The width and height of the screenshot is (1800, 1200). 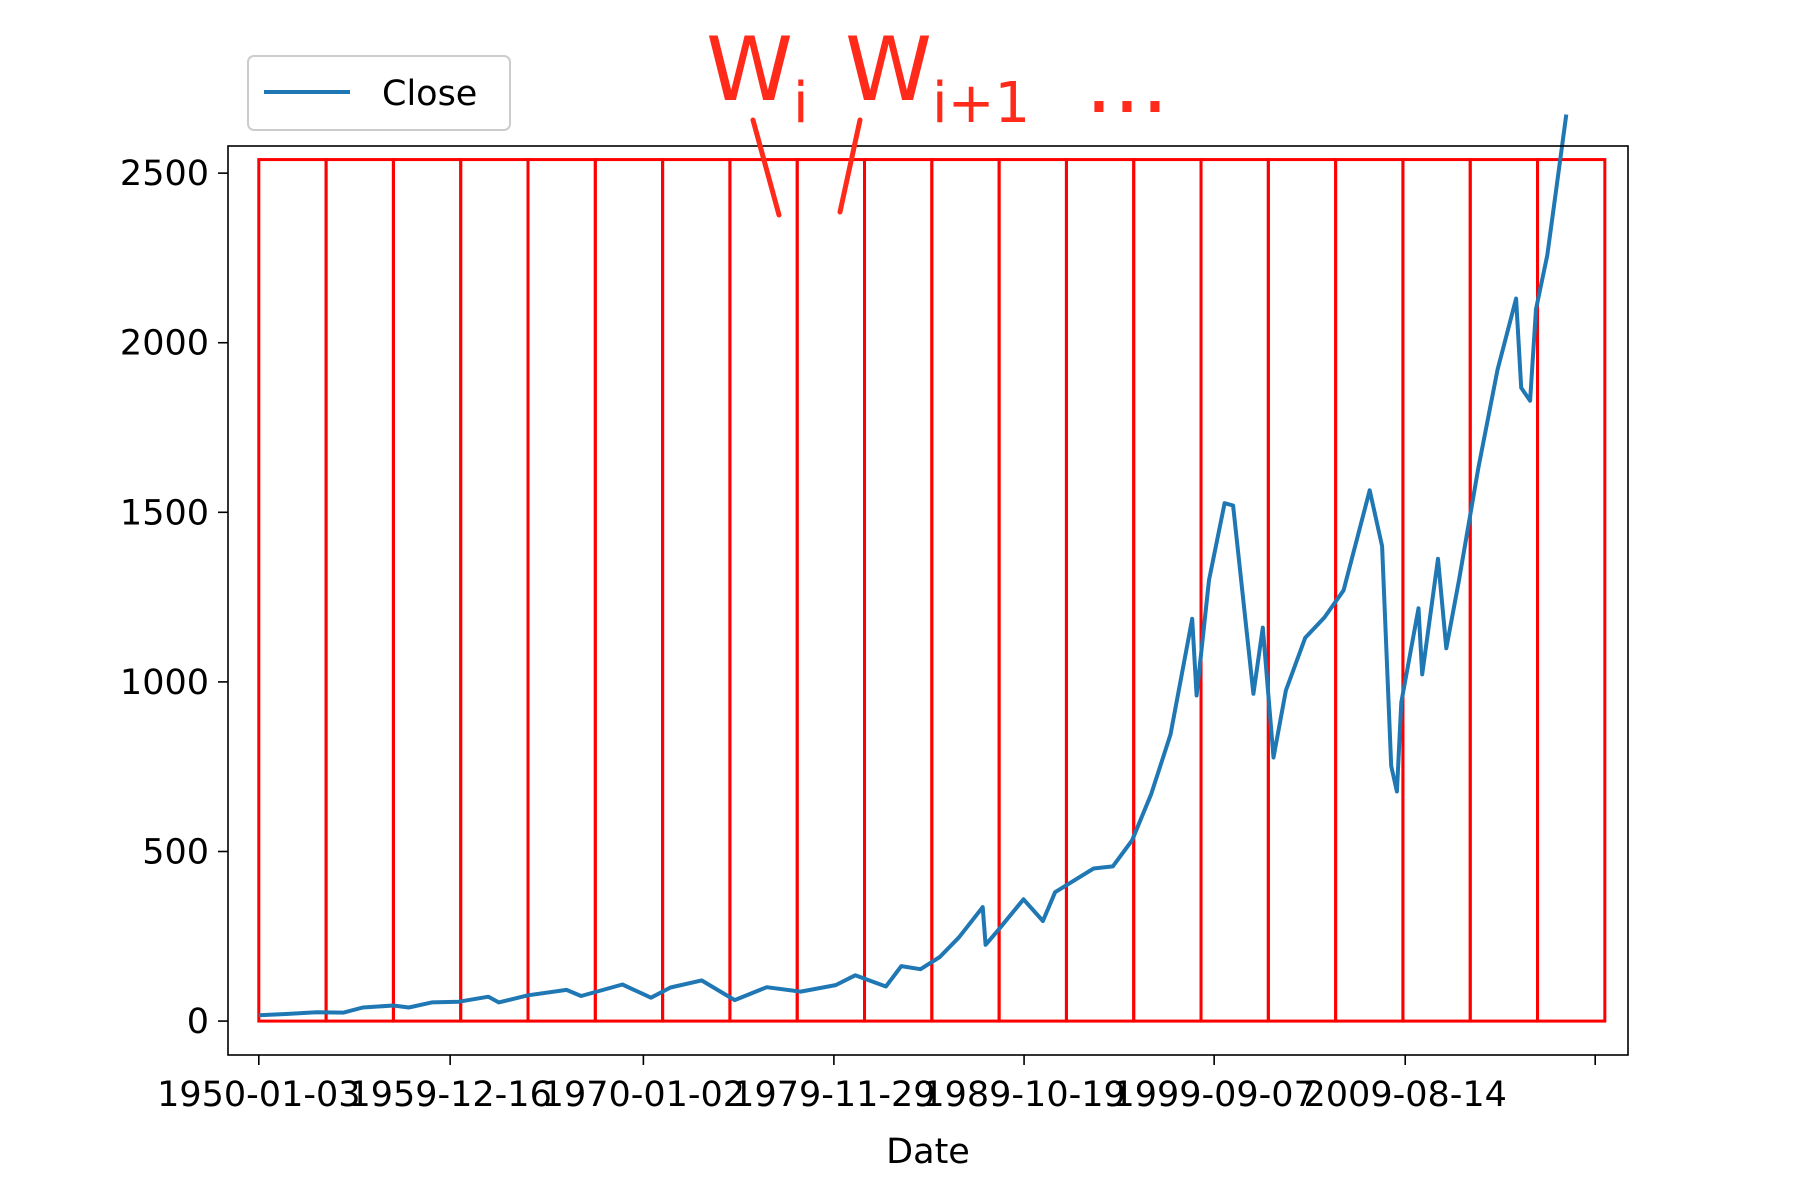 I want to click on legend-label-close: Close, so click(x=429, y=94).